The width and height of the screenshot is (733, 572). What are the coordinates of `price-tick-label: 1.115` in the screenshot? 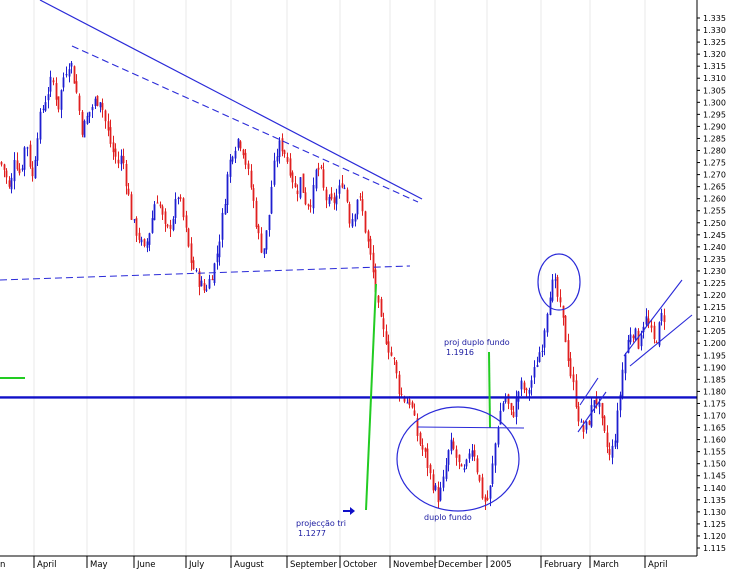 It's located at (714, 548).